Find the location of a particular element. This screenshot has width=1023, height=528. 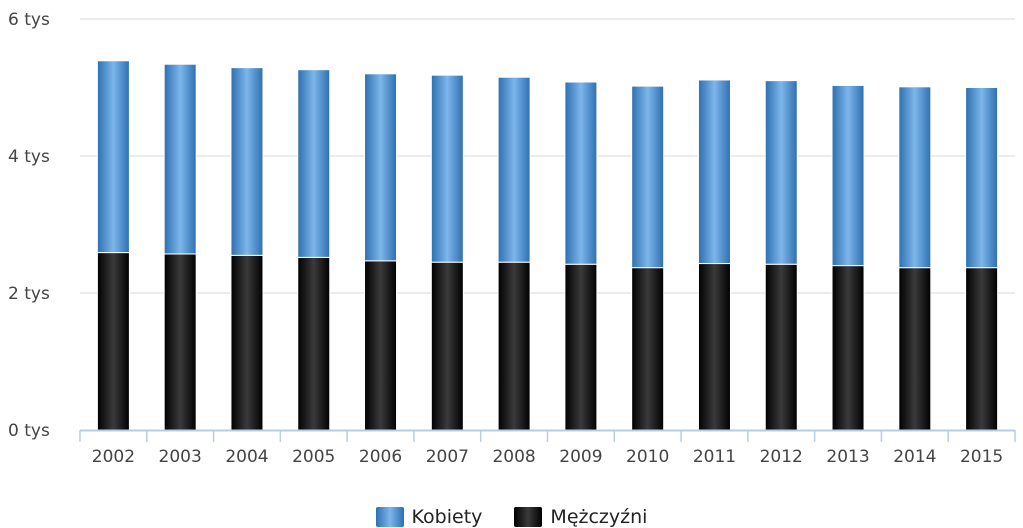

x-tick-label: 2003 is located at coordinates (180, 457).